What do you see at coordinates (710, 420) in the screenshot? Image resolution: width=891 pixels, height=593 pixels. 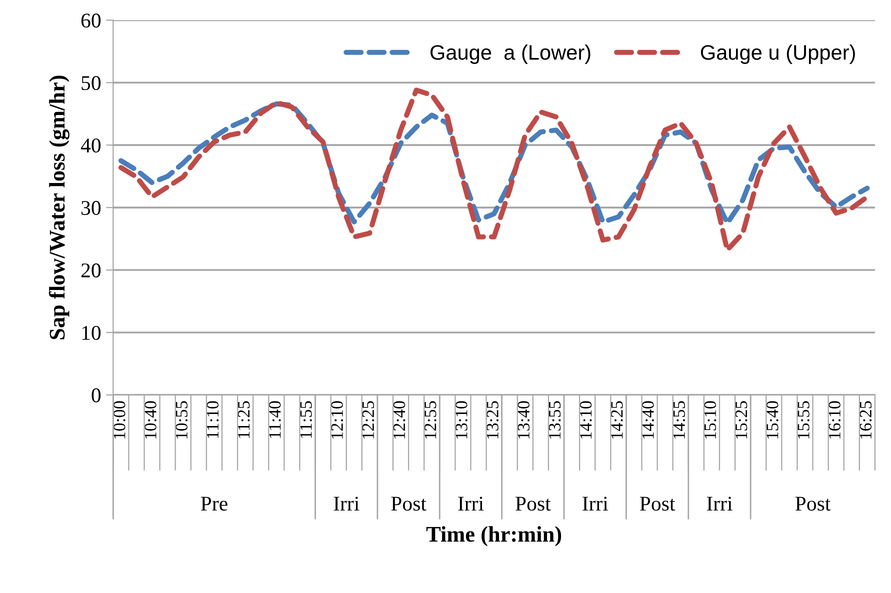 I see `x-tick-label: 15:10` at bounding box center [710, 420].